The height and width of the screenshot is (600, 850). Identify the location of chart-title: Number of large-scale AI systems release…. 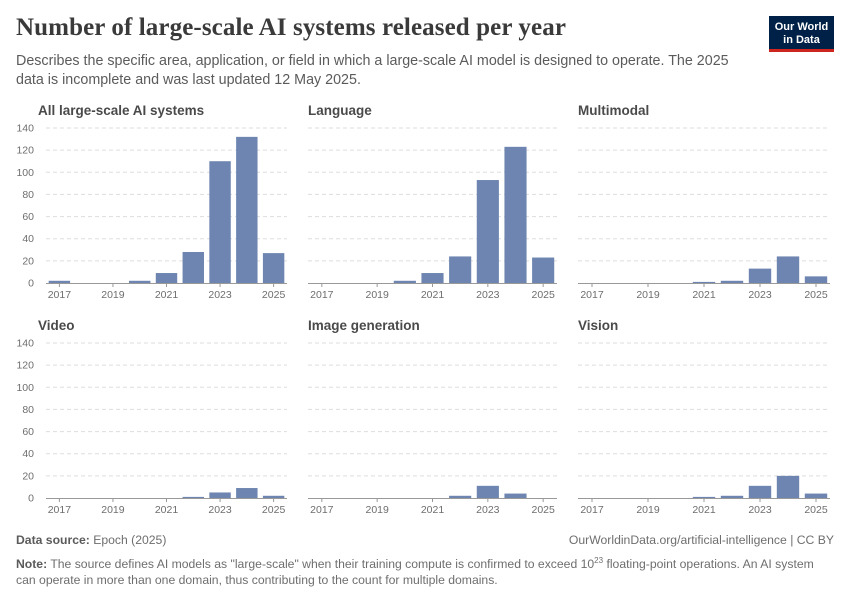
(291, 27).